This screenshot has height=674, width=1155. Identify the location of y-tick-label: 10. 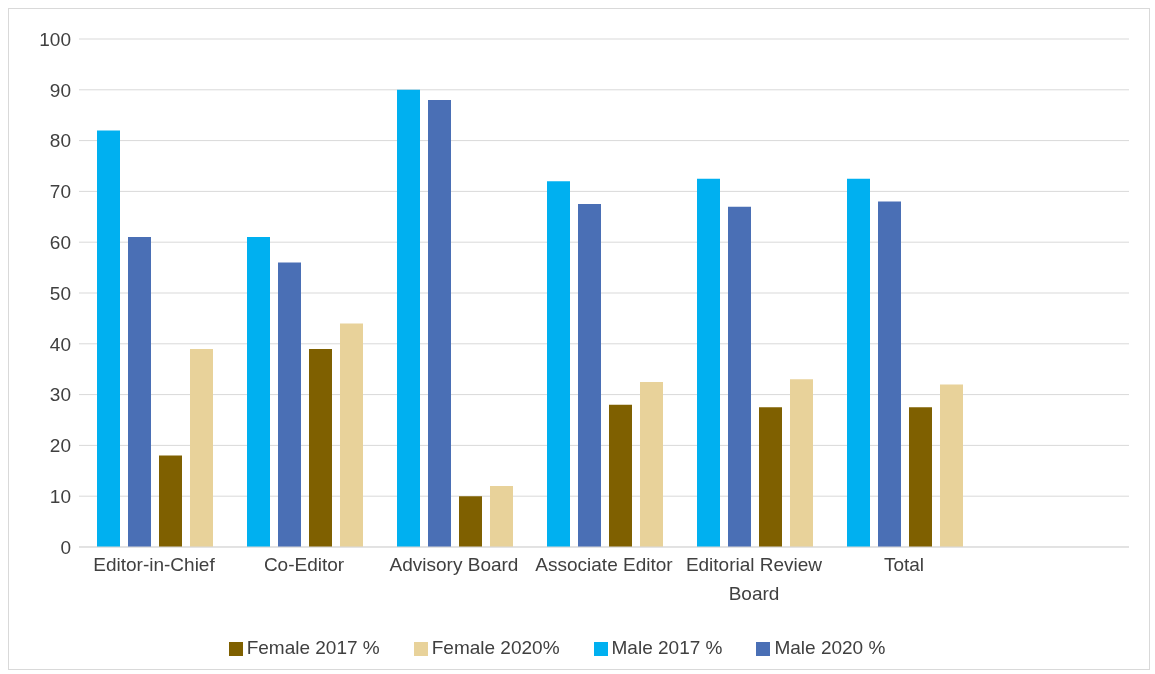
(60, 496).